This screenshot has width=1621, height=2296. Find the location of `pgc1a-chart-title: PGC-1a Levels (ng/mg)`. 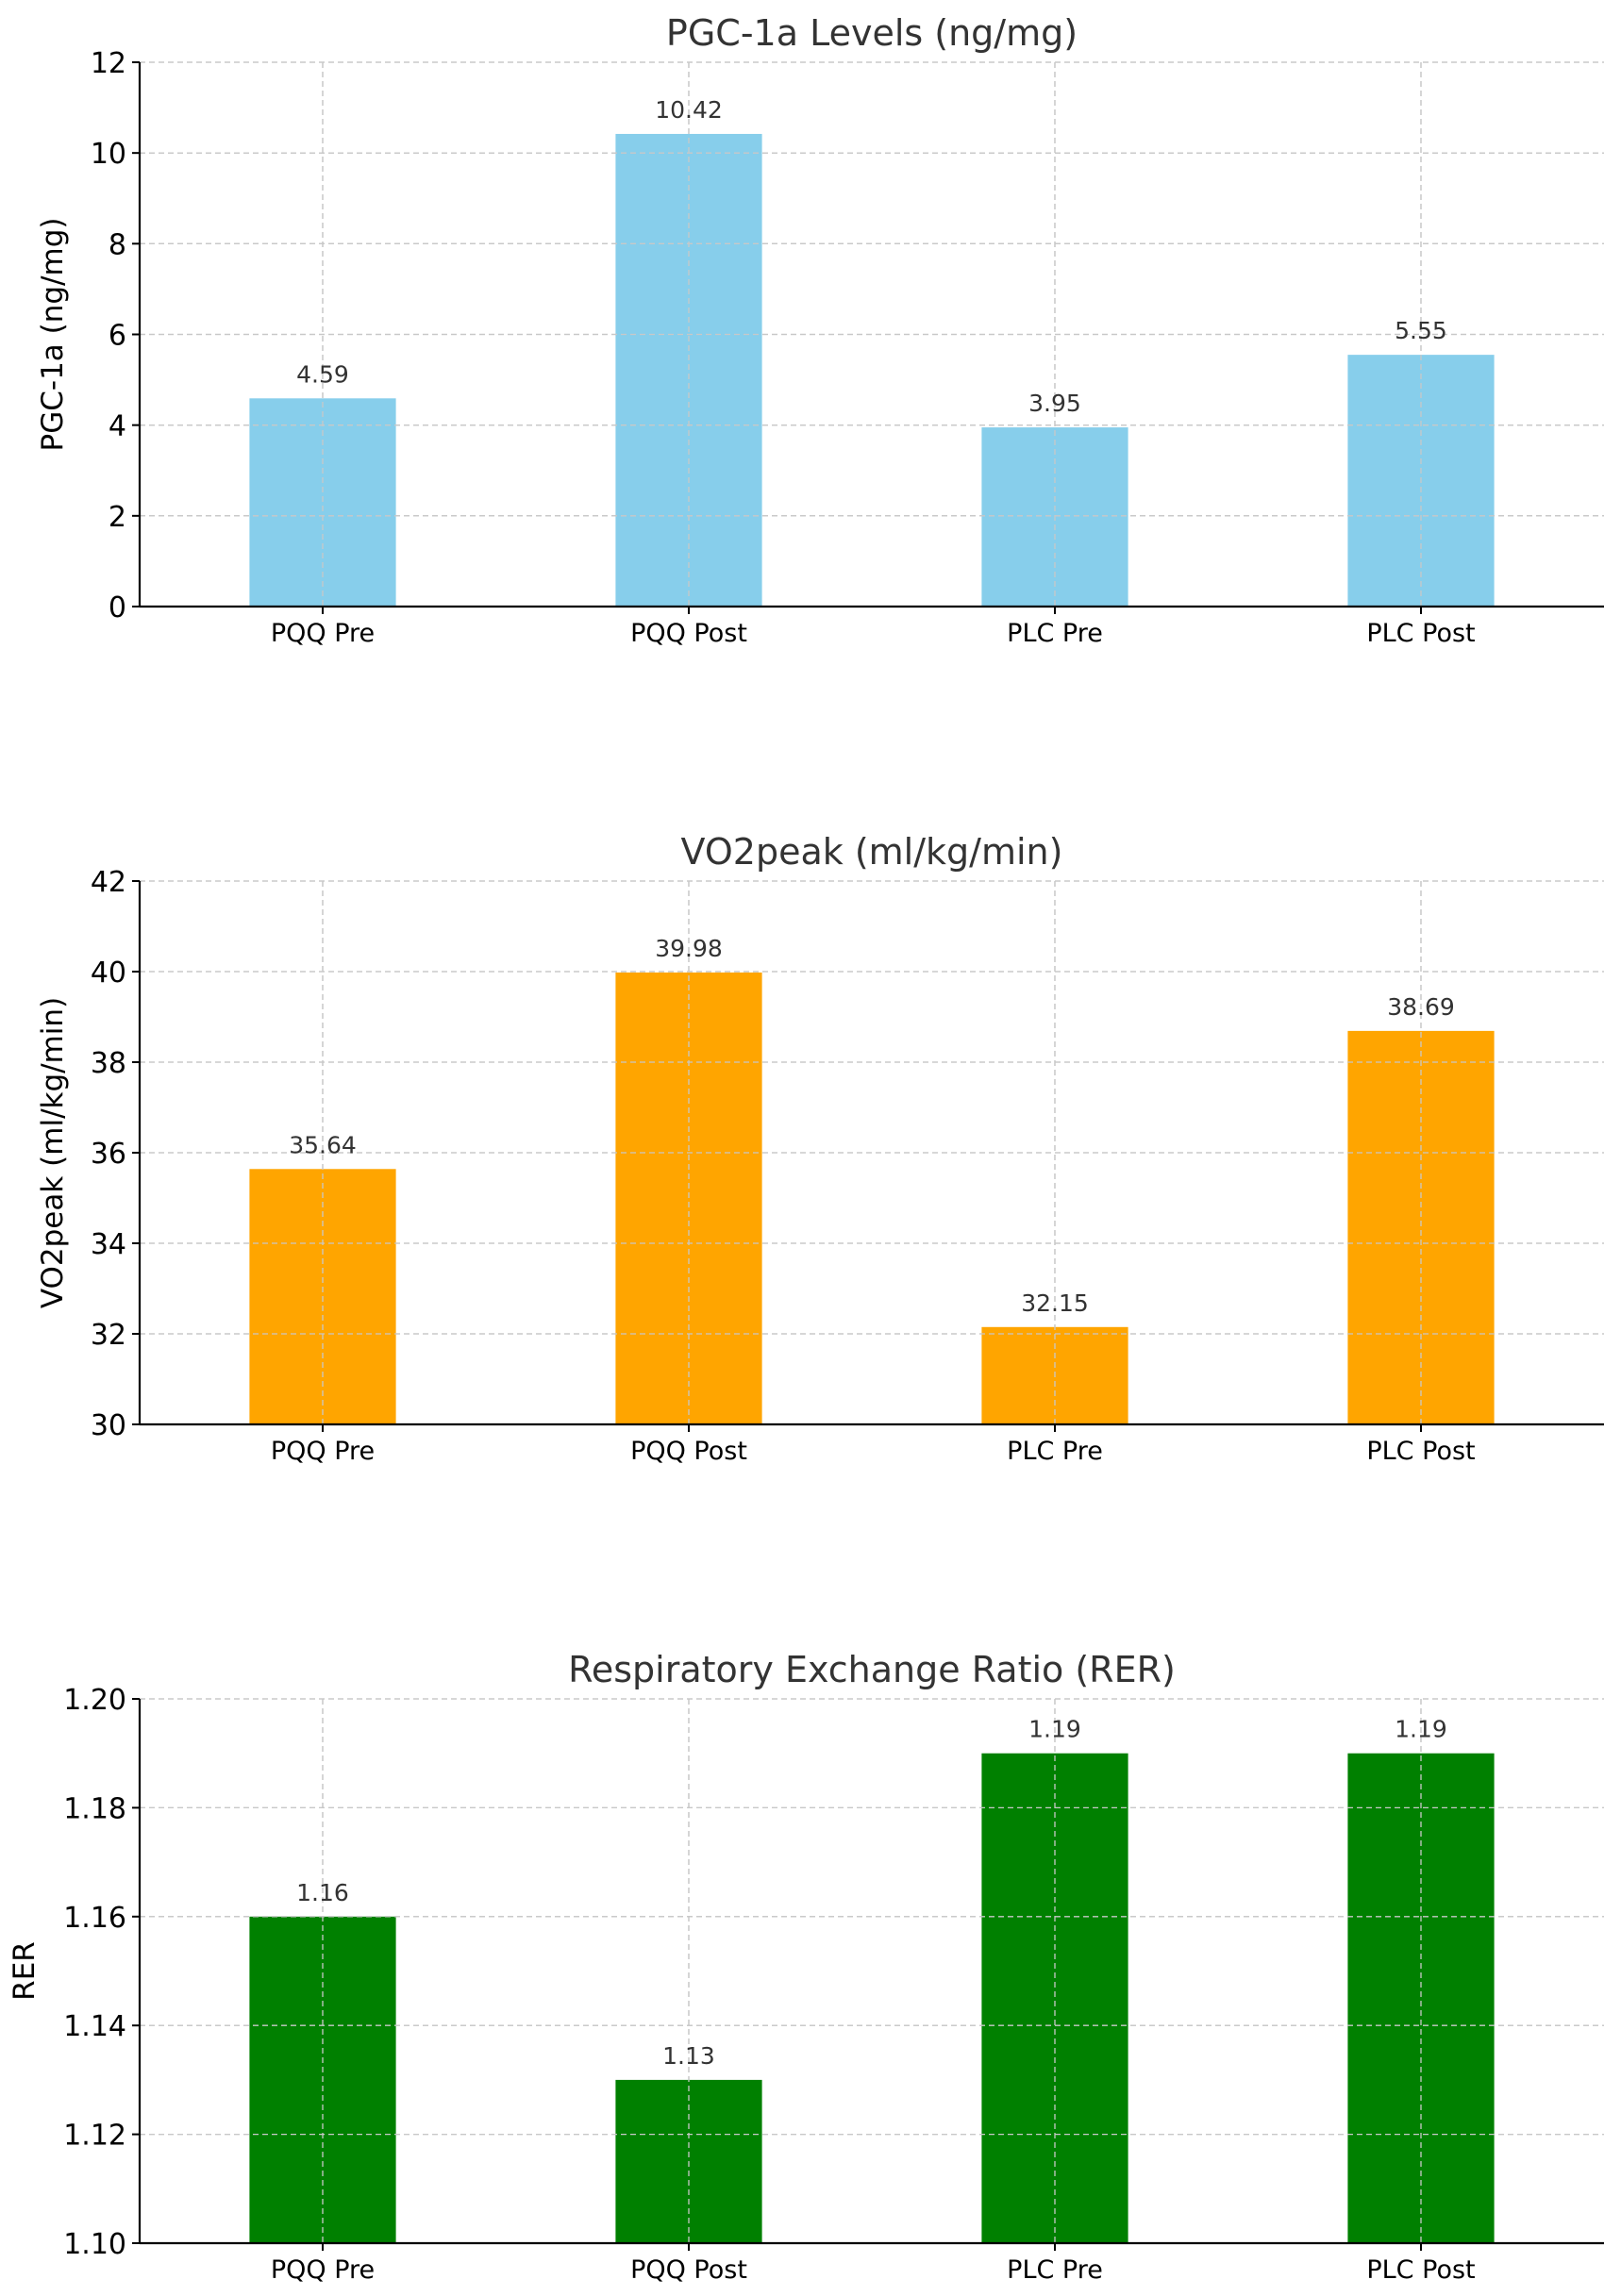

pgc1a-chart-title: PGC-1a Levels (ng/mg) is located at coordinates (872, 33).